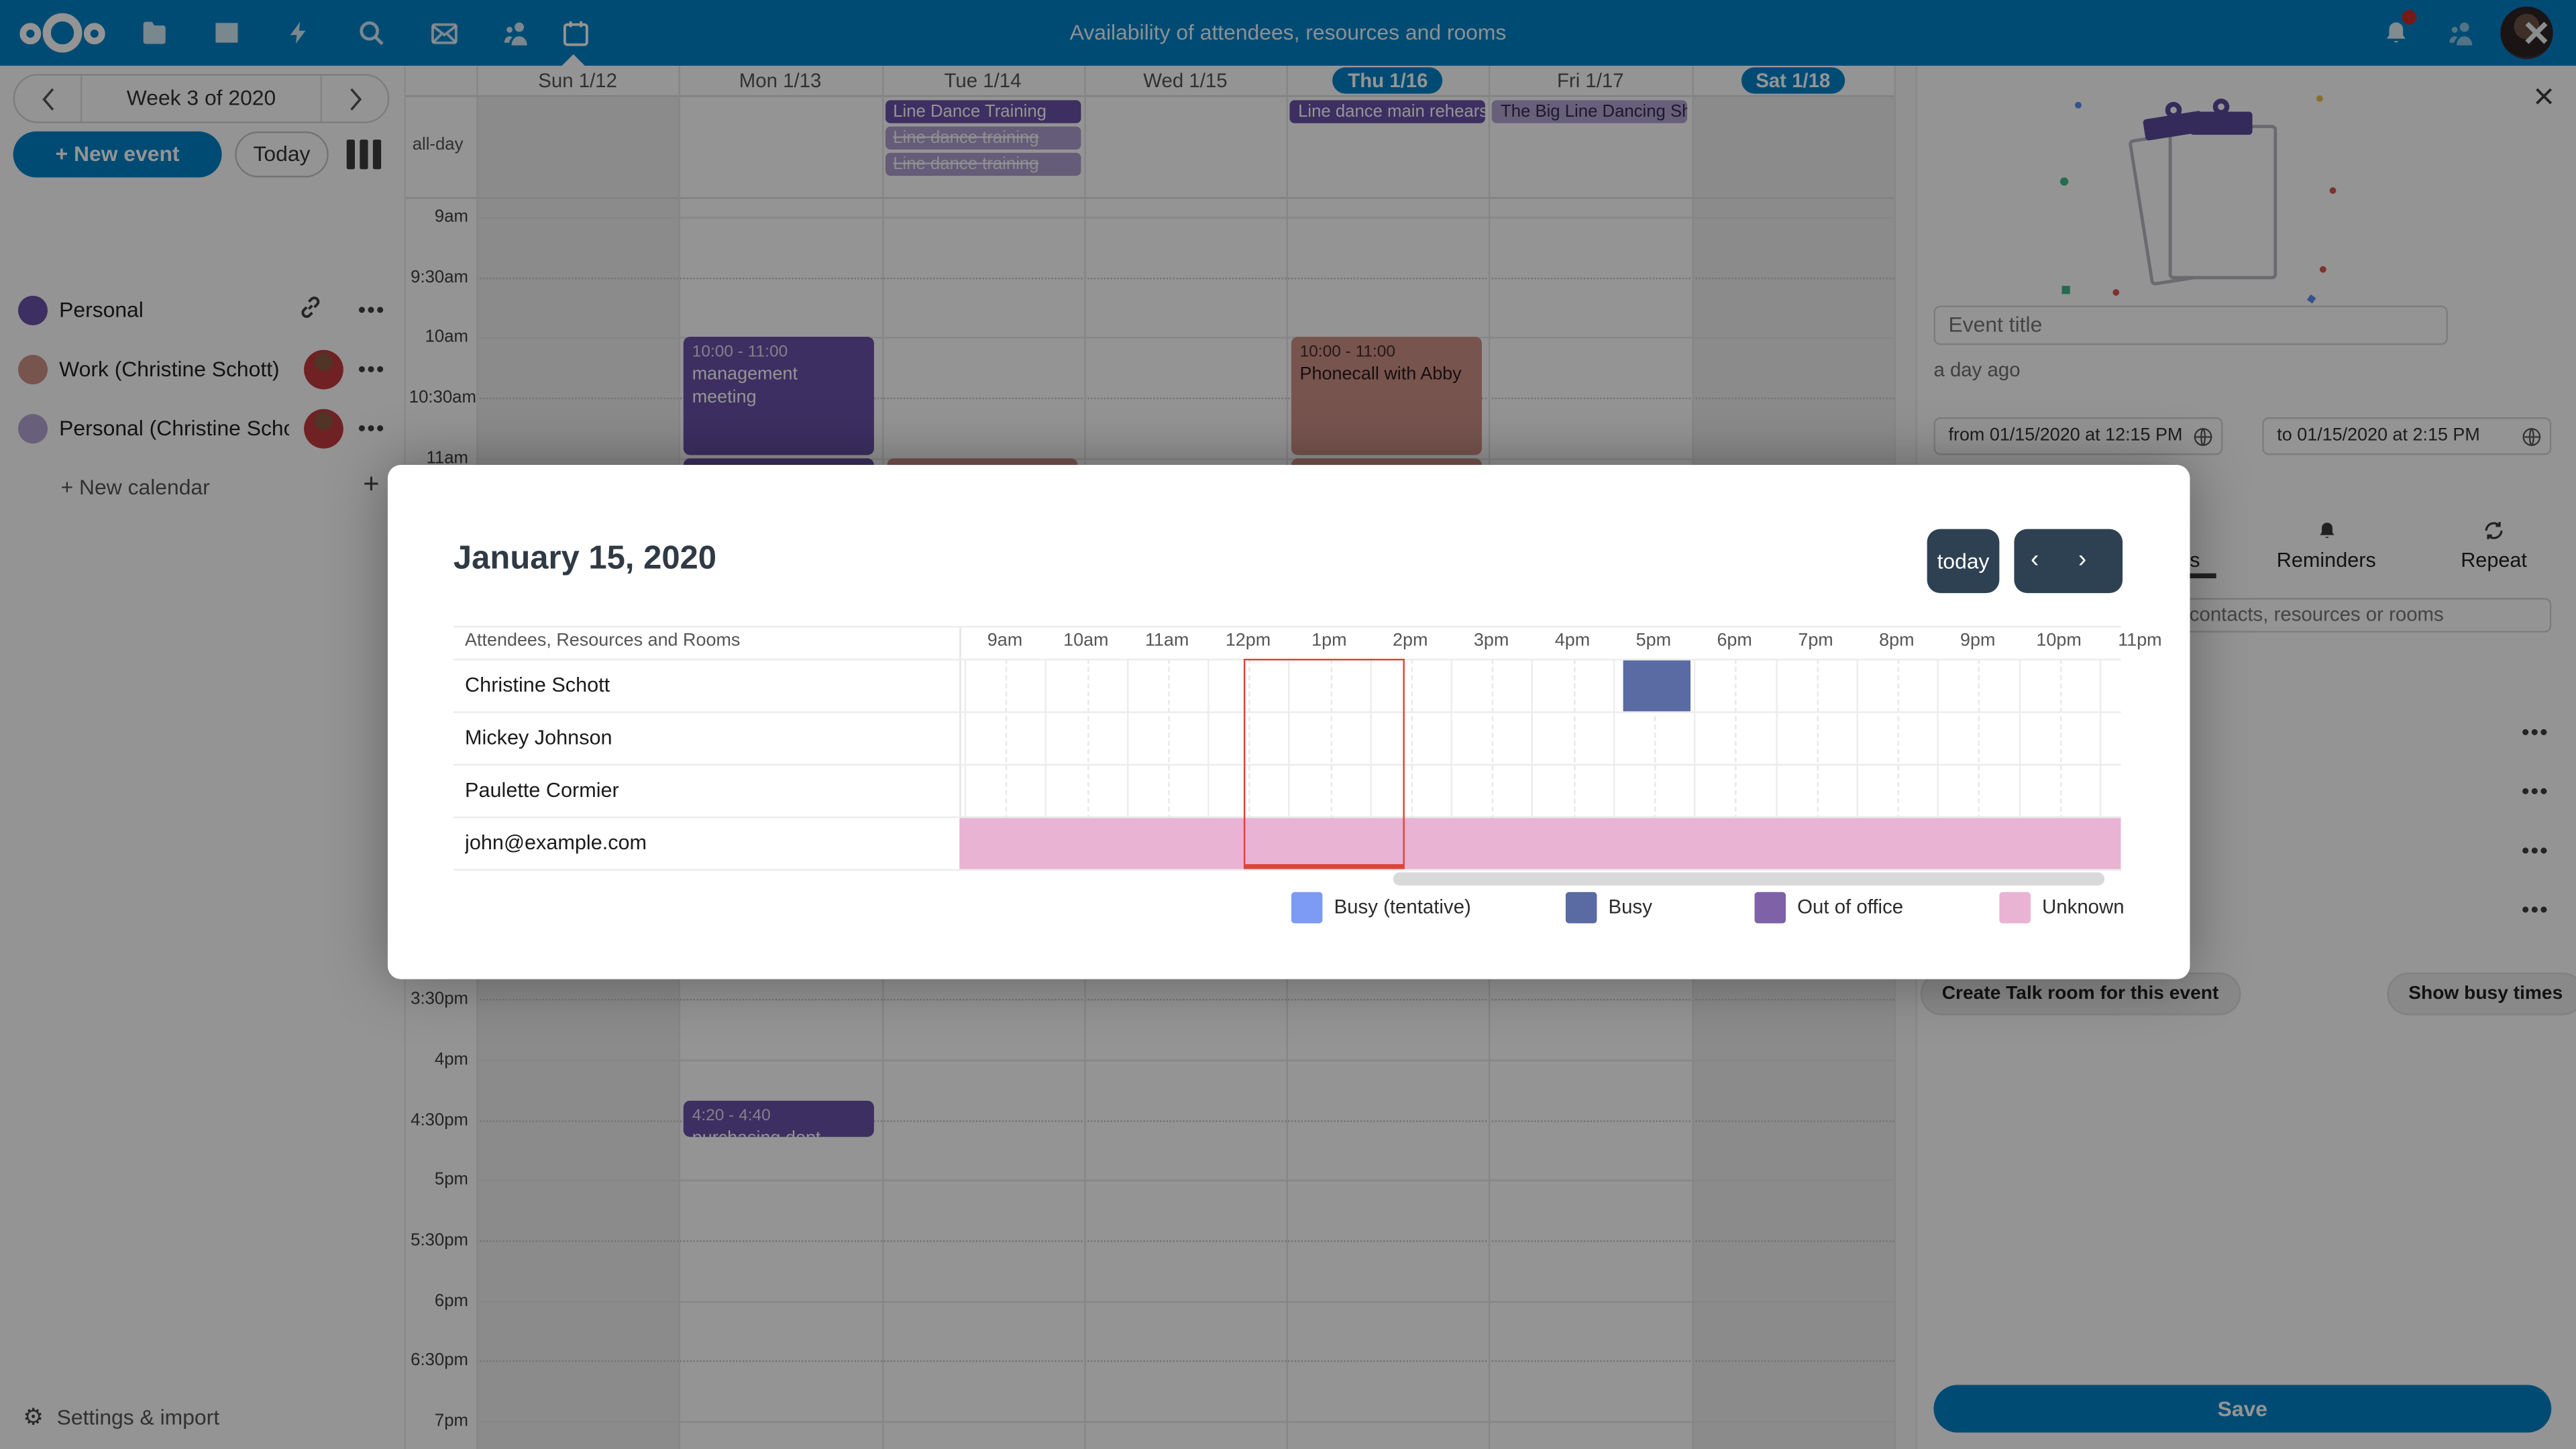 The height and width of the screenshot is (1449, 2576). Describe the element at coordinates (1149, 198) in the screenshot. I see `all-day-divider` at that location.